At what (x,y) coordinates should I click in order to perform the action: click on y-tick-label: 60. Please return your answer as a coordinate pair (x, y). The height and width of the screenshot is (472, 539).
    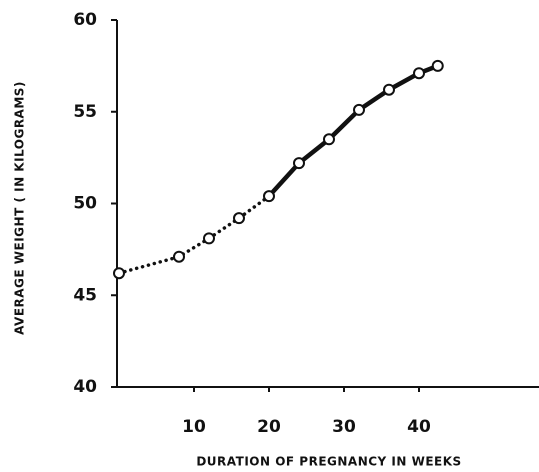
    Looking at the image, I should click on (85, 20).